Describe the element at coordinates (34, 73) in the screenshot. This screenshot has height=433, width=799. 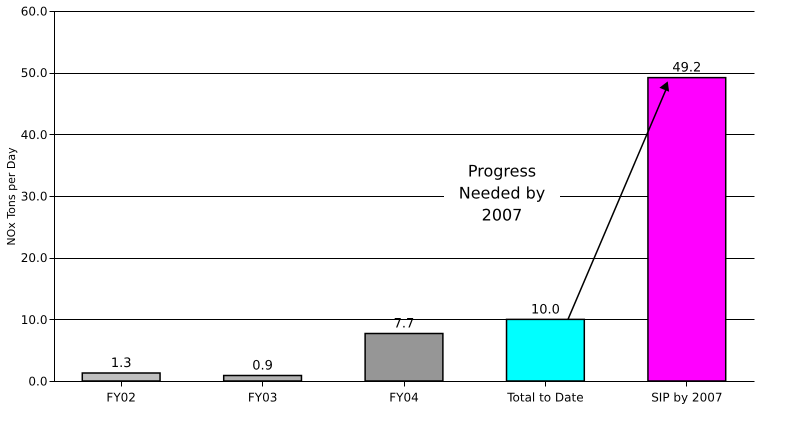
I see `y-tick-label: 50.0` at that location.